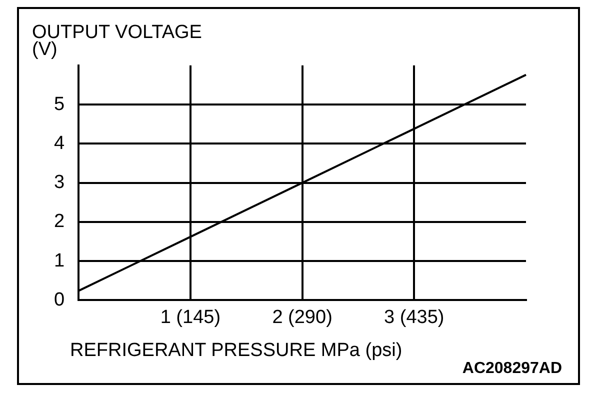 This screenshot has height=408, width=608. Describe the element at coordinates (59, 299) in the screenshot. I see `y-tick-label: 0` at that location.